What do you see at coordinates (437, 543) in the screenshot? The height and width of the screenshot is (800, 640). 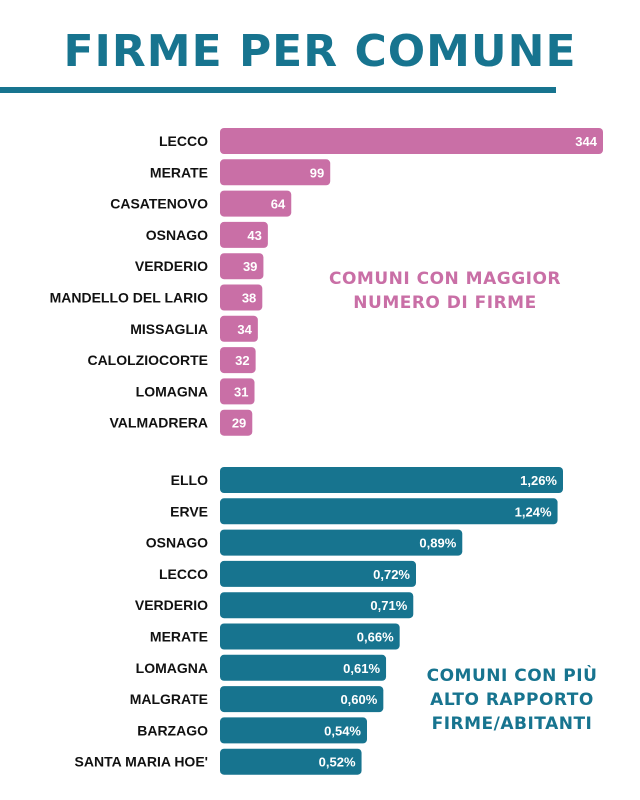 I see `value-label: 0,89%` at bounding box center [437, 543].